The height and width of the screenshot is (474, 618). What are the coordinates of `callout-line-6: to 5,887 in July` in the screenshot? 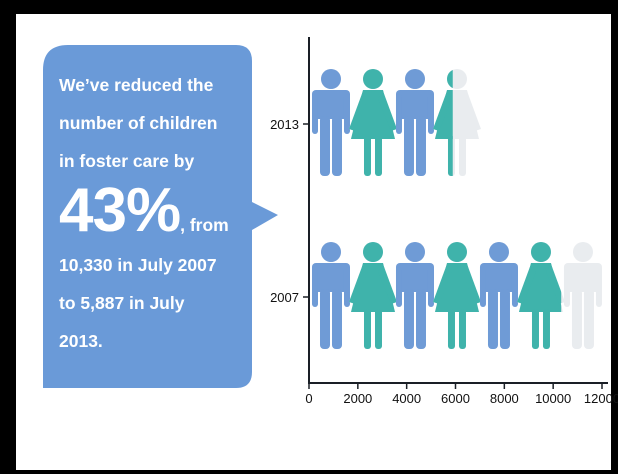 It's located at (122, 303).